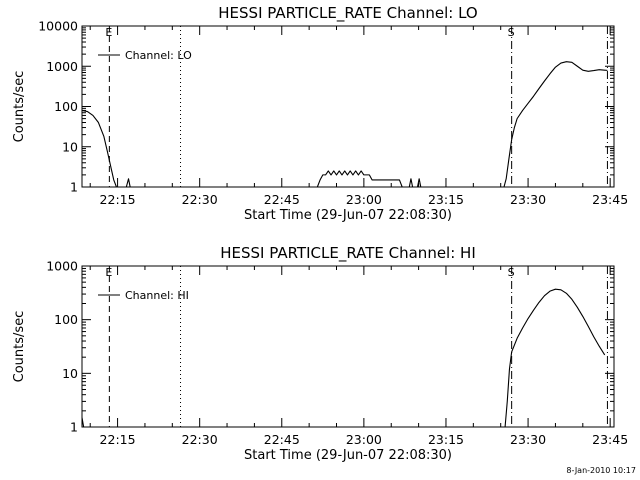  I want to click on chart-title: HESSI PARTICLE_RATE Channel: HI, so click(348, 253).